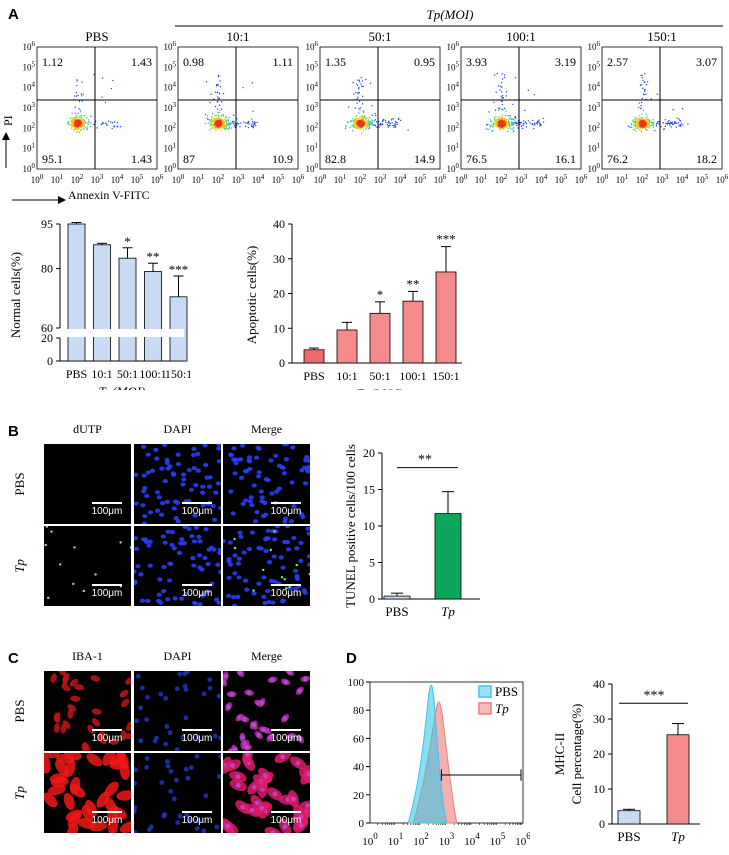 The width and height of the screenshot is (729, 855). What do you see at coordinates (445, 376) in the screenshot?
I see `x-tick-label: 150:1` at bounding box center [445, 376].